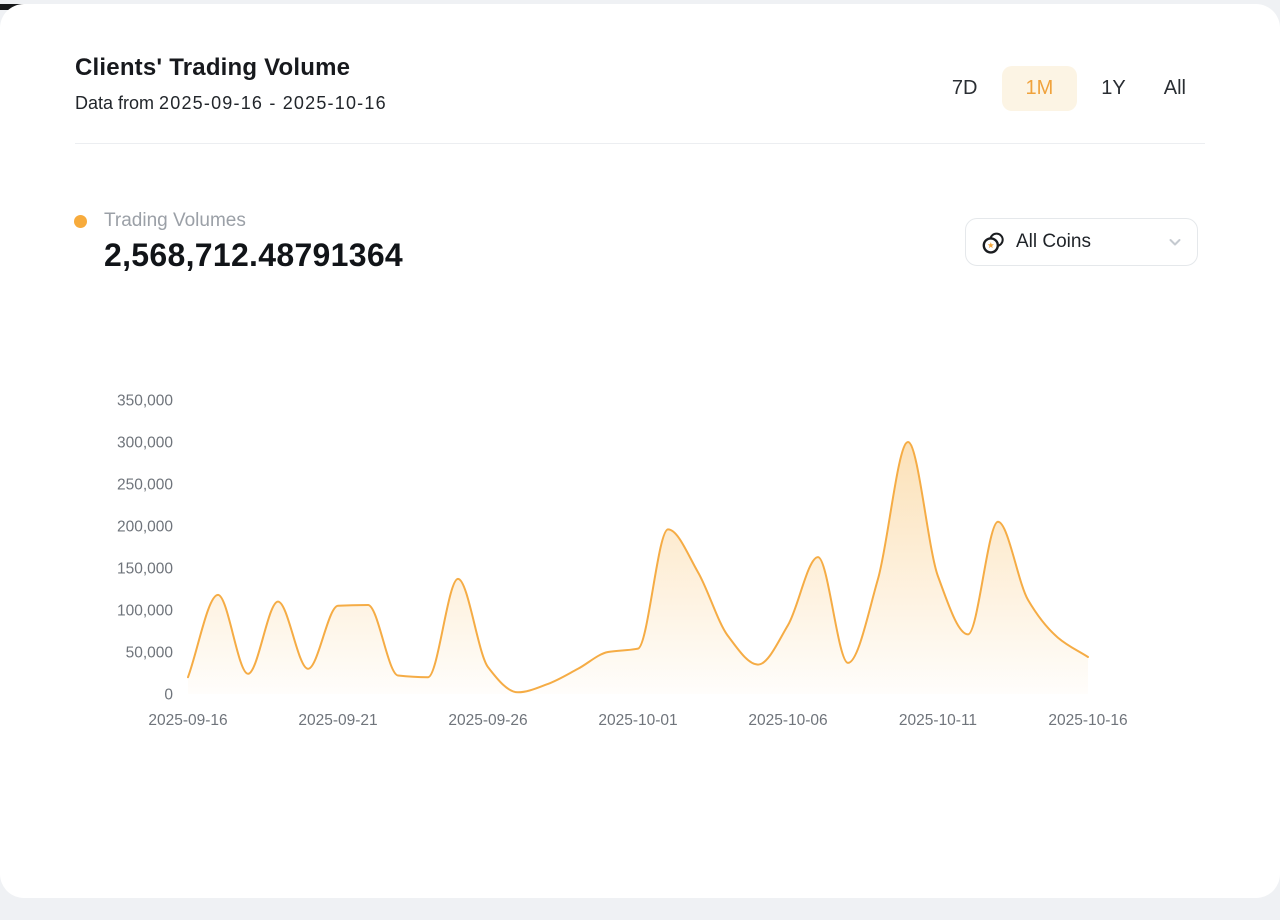 Image resolution: width=1280 pixels, height=920 pixels. I want to click on x-axis-tick-label: 2025-10-01, so click(637, 720).